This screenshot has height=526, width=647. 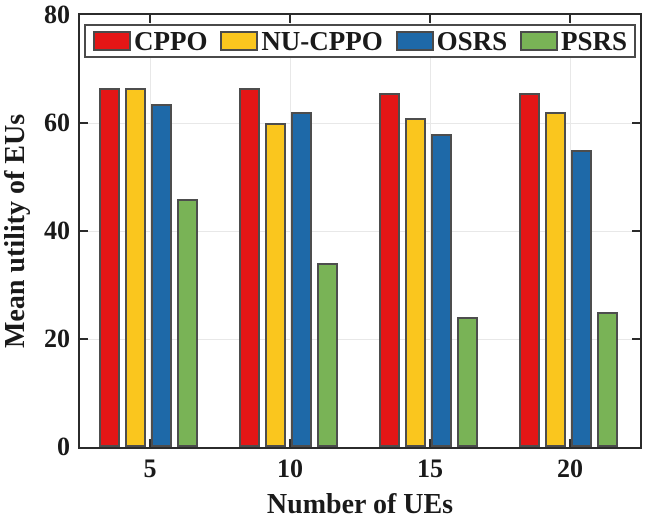 I want to click on y-tick-label: 40, so click(x=57, y=230).